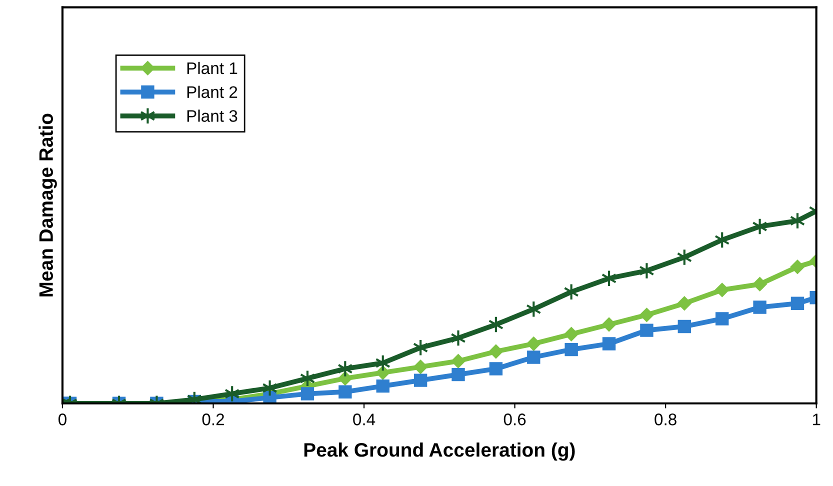 The image size is (833, 486). I want to click on legend-label: Plant 1, so click(212, 68).